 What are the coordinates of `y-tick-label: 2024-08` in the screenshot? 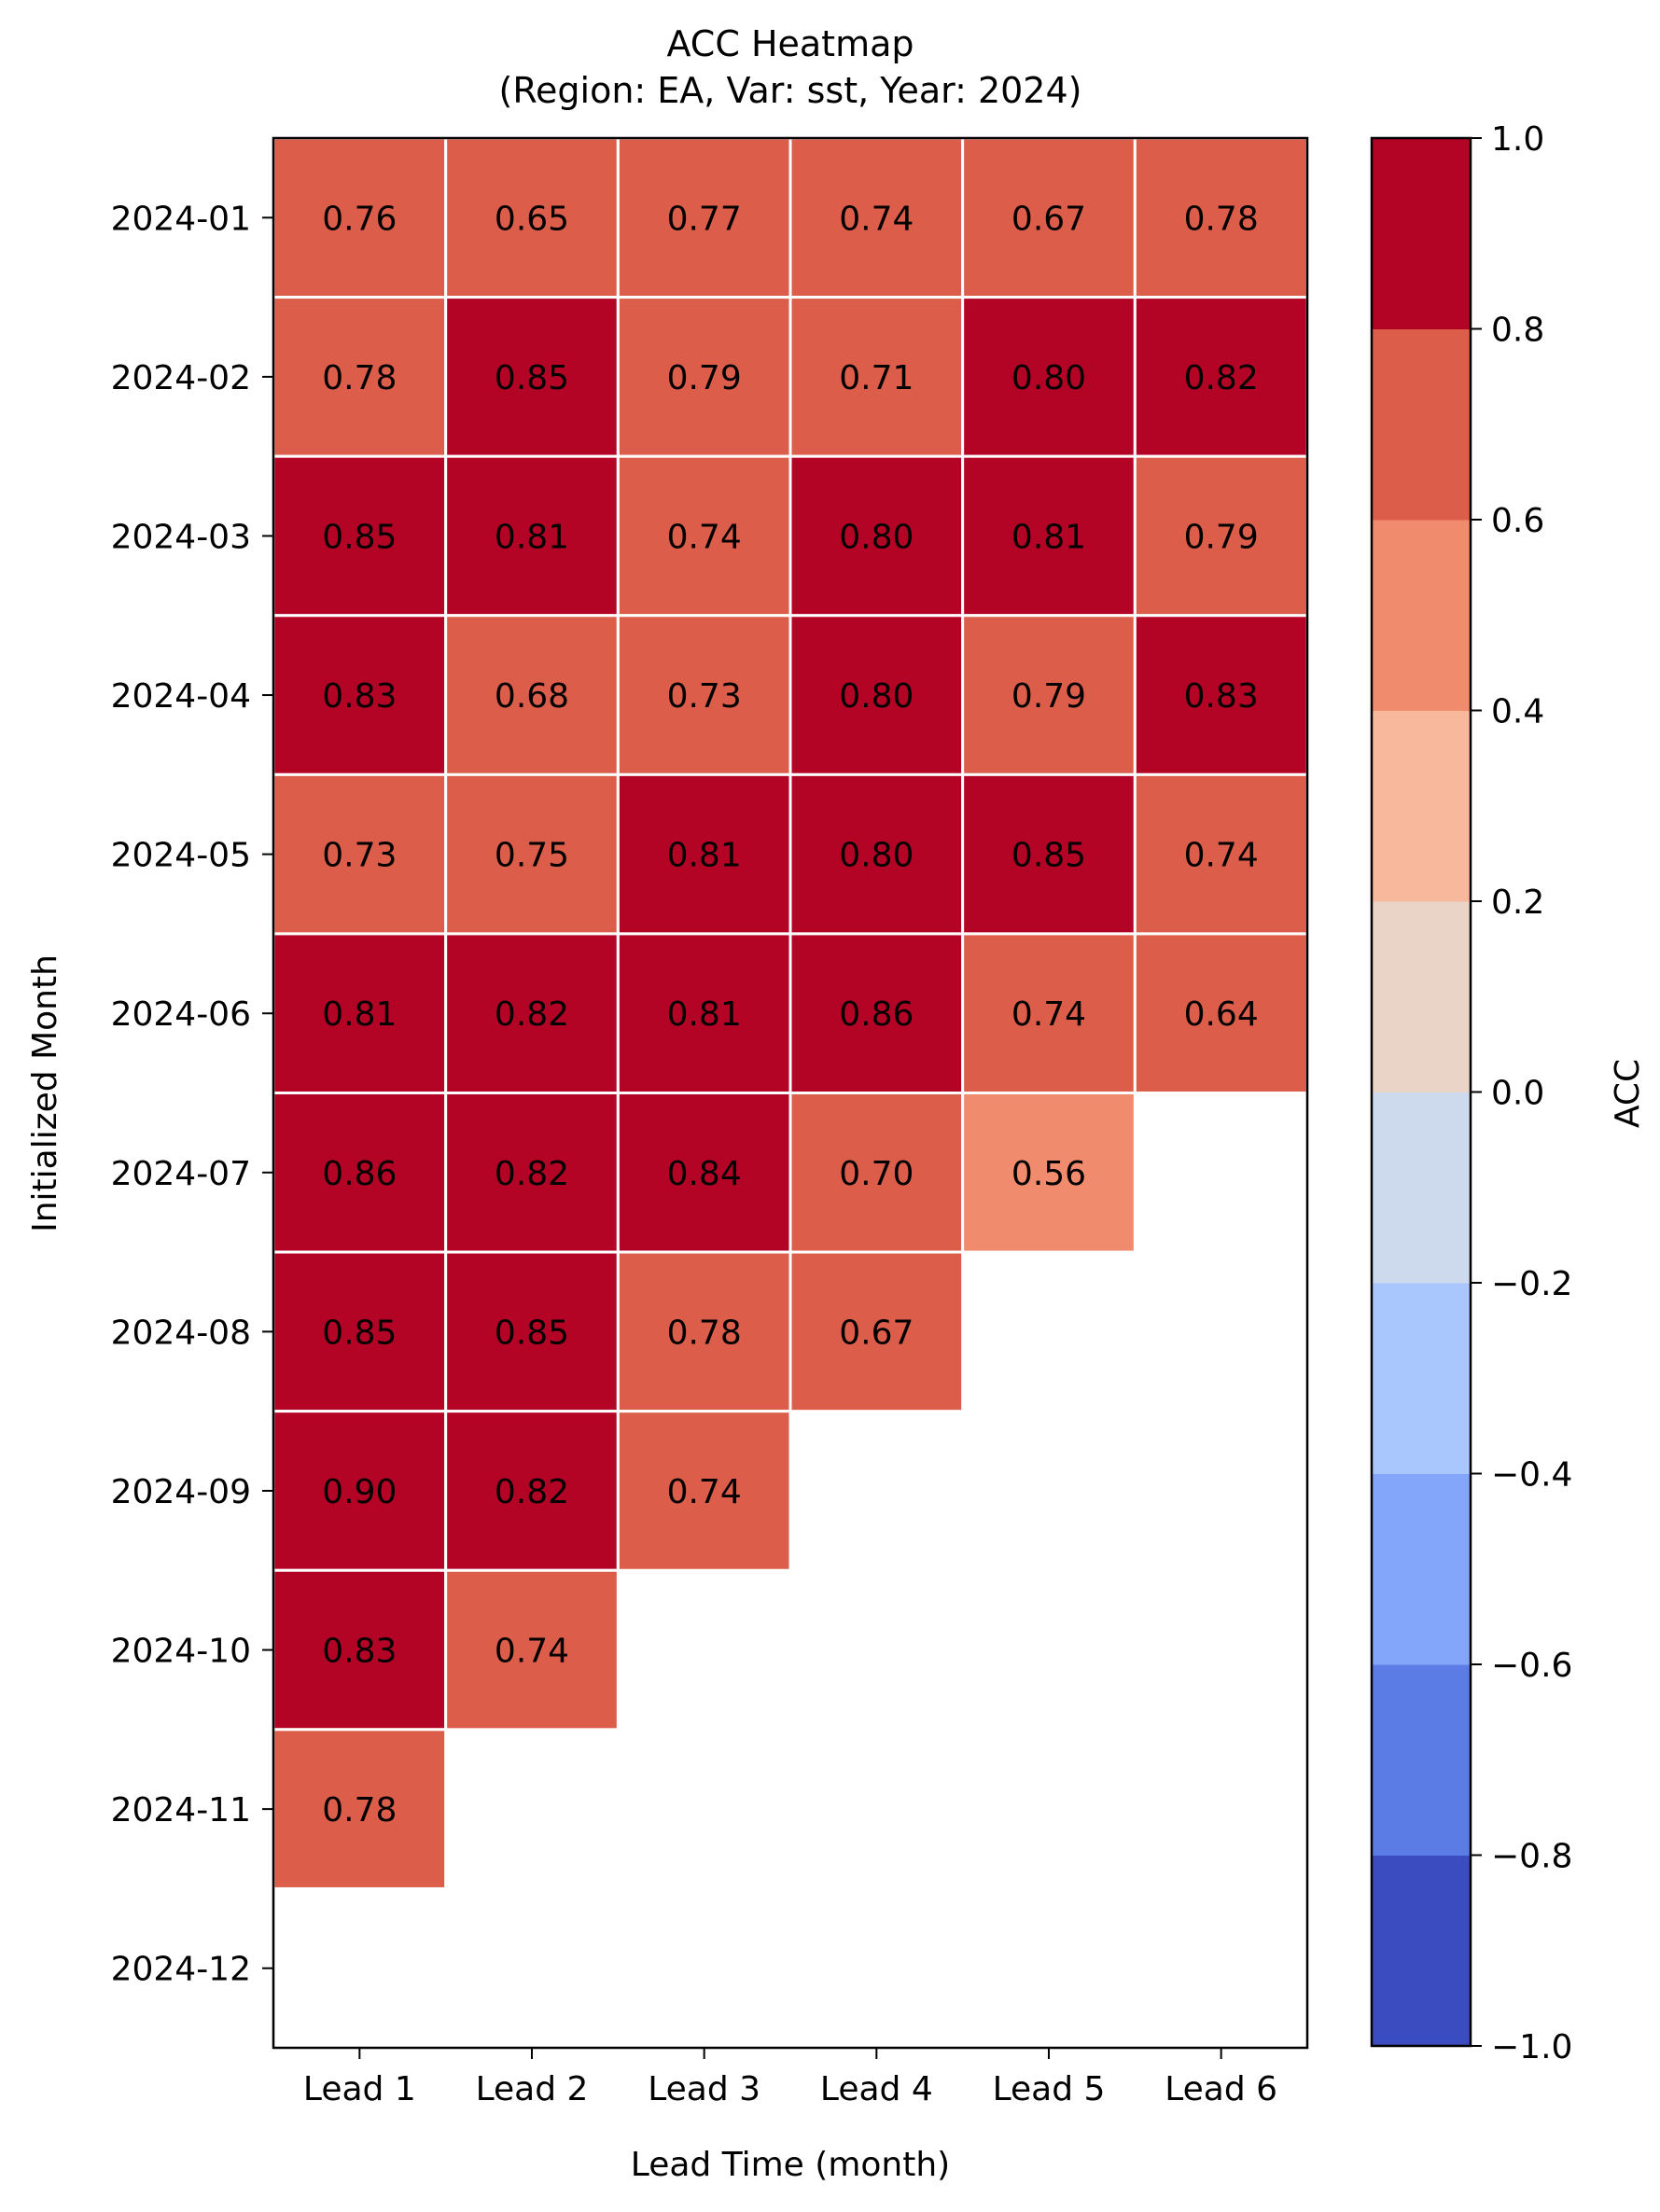 It's located at (181, 1333).